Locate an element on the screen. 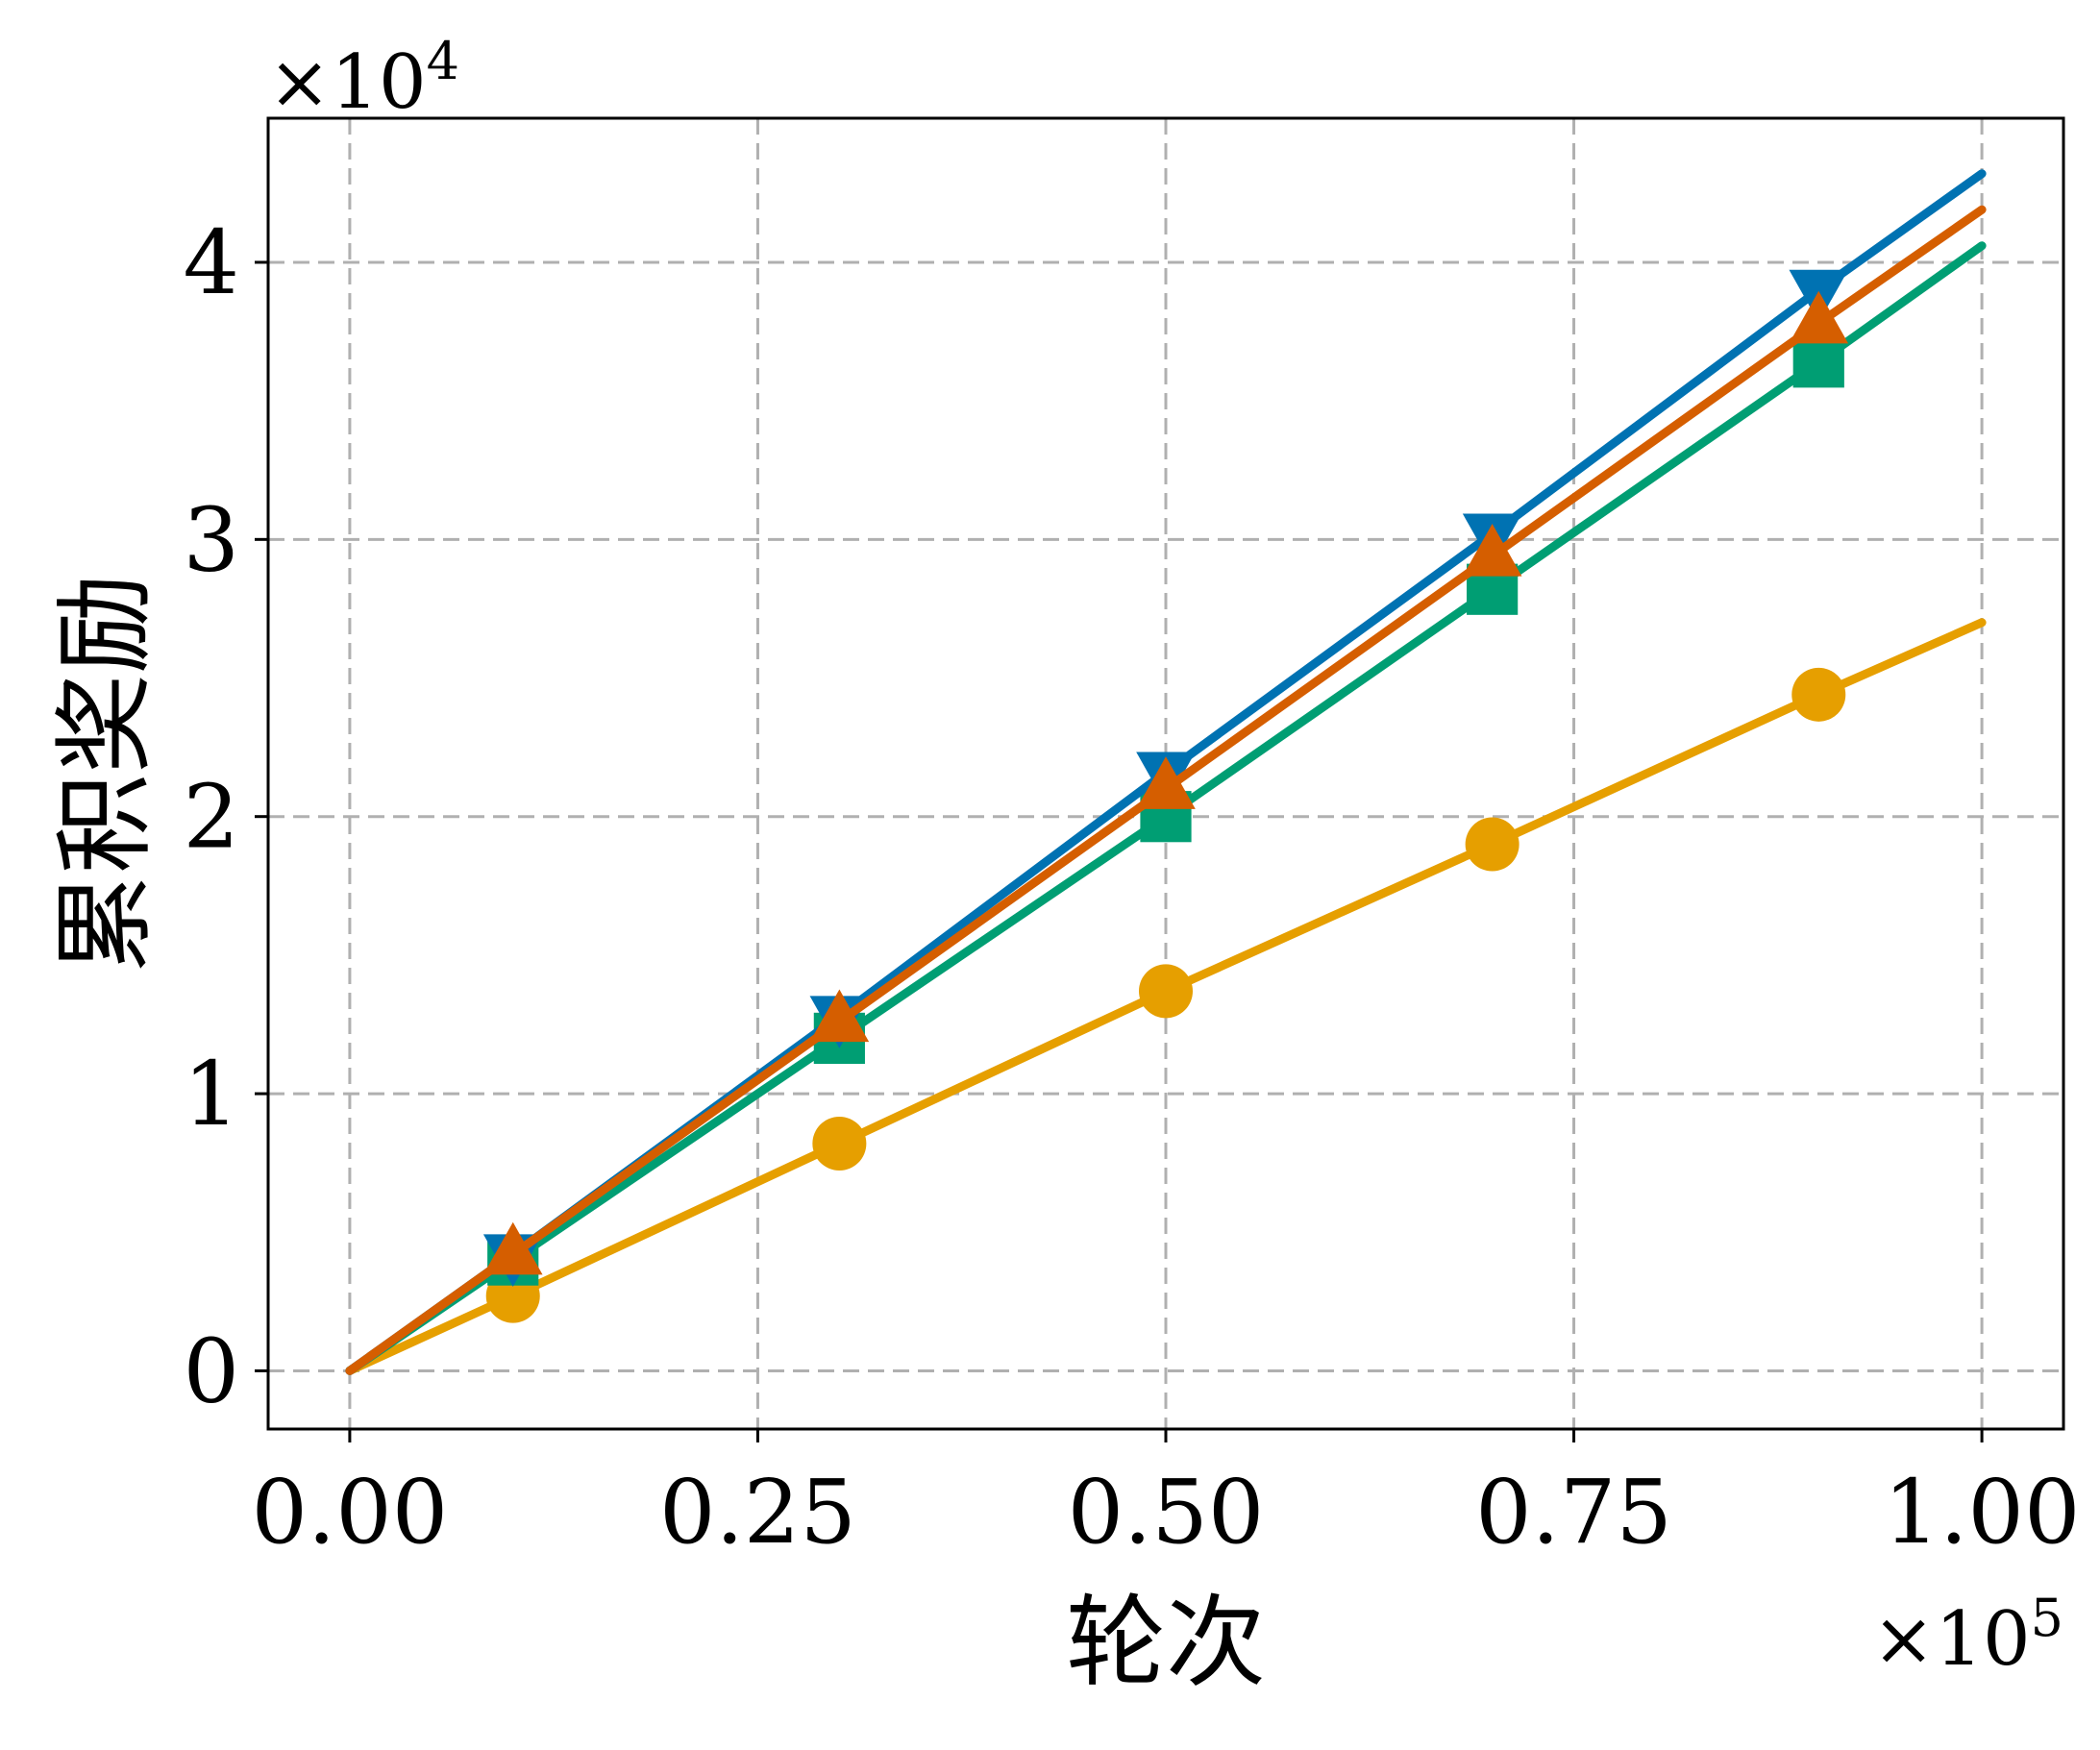  y-tick-label: 2 is located at coordinates (211, 817).